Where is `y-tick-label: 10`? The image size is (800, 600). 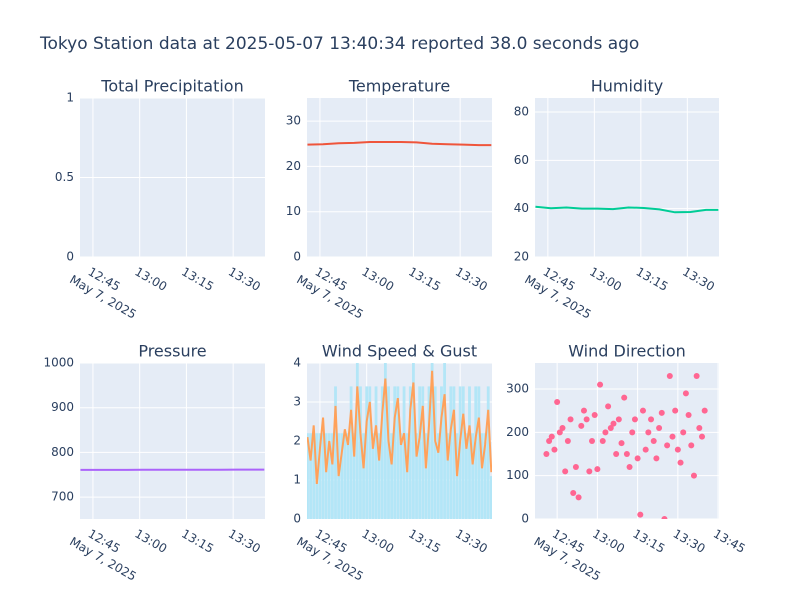 y-tick-label: 10 is located at coordinates (293, 211).